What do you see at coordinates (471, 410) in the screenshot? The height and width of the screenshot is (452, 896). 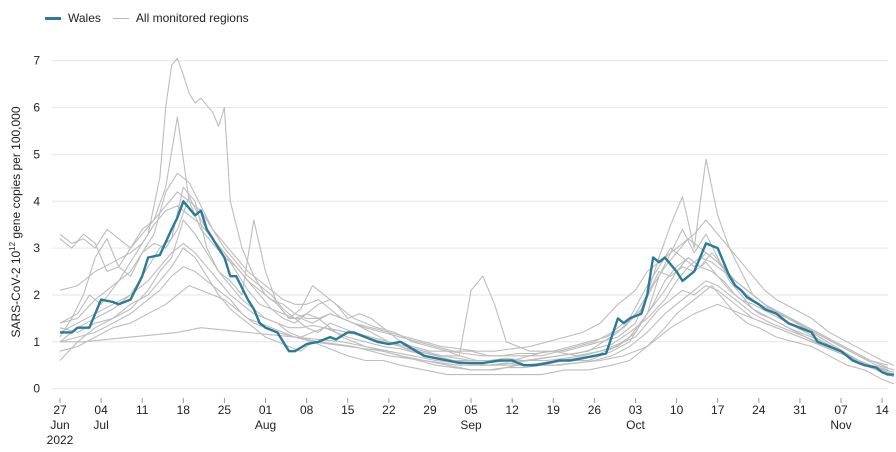 I see `x-tick-label-10: 05` at bounding box center [471, 410].